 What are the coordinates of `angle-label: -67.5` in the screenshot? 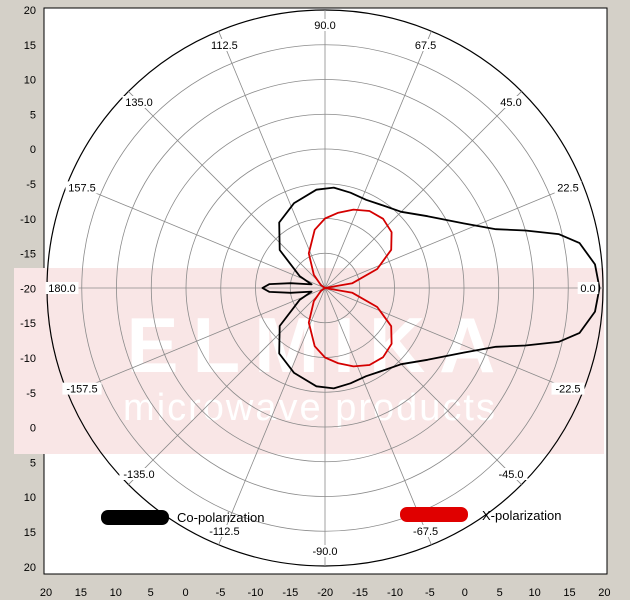 It's located at (425, 532).